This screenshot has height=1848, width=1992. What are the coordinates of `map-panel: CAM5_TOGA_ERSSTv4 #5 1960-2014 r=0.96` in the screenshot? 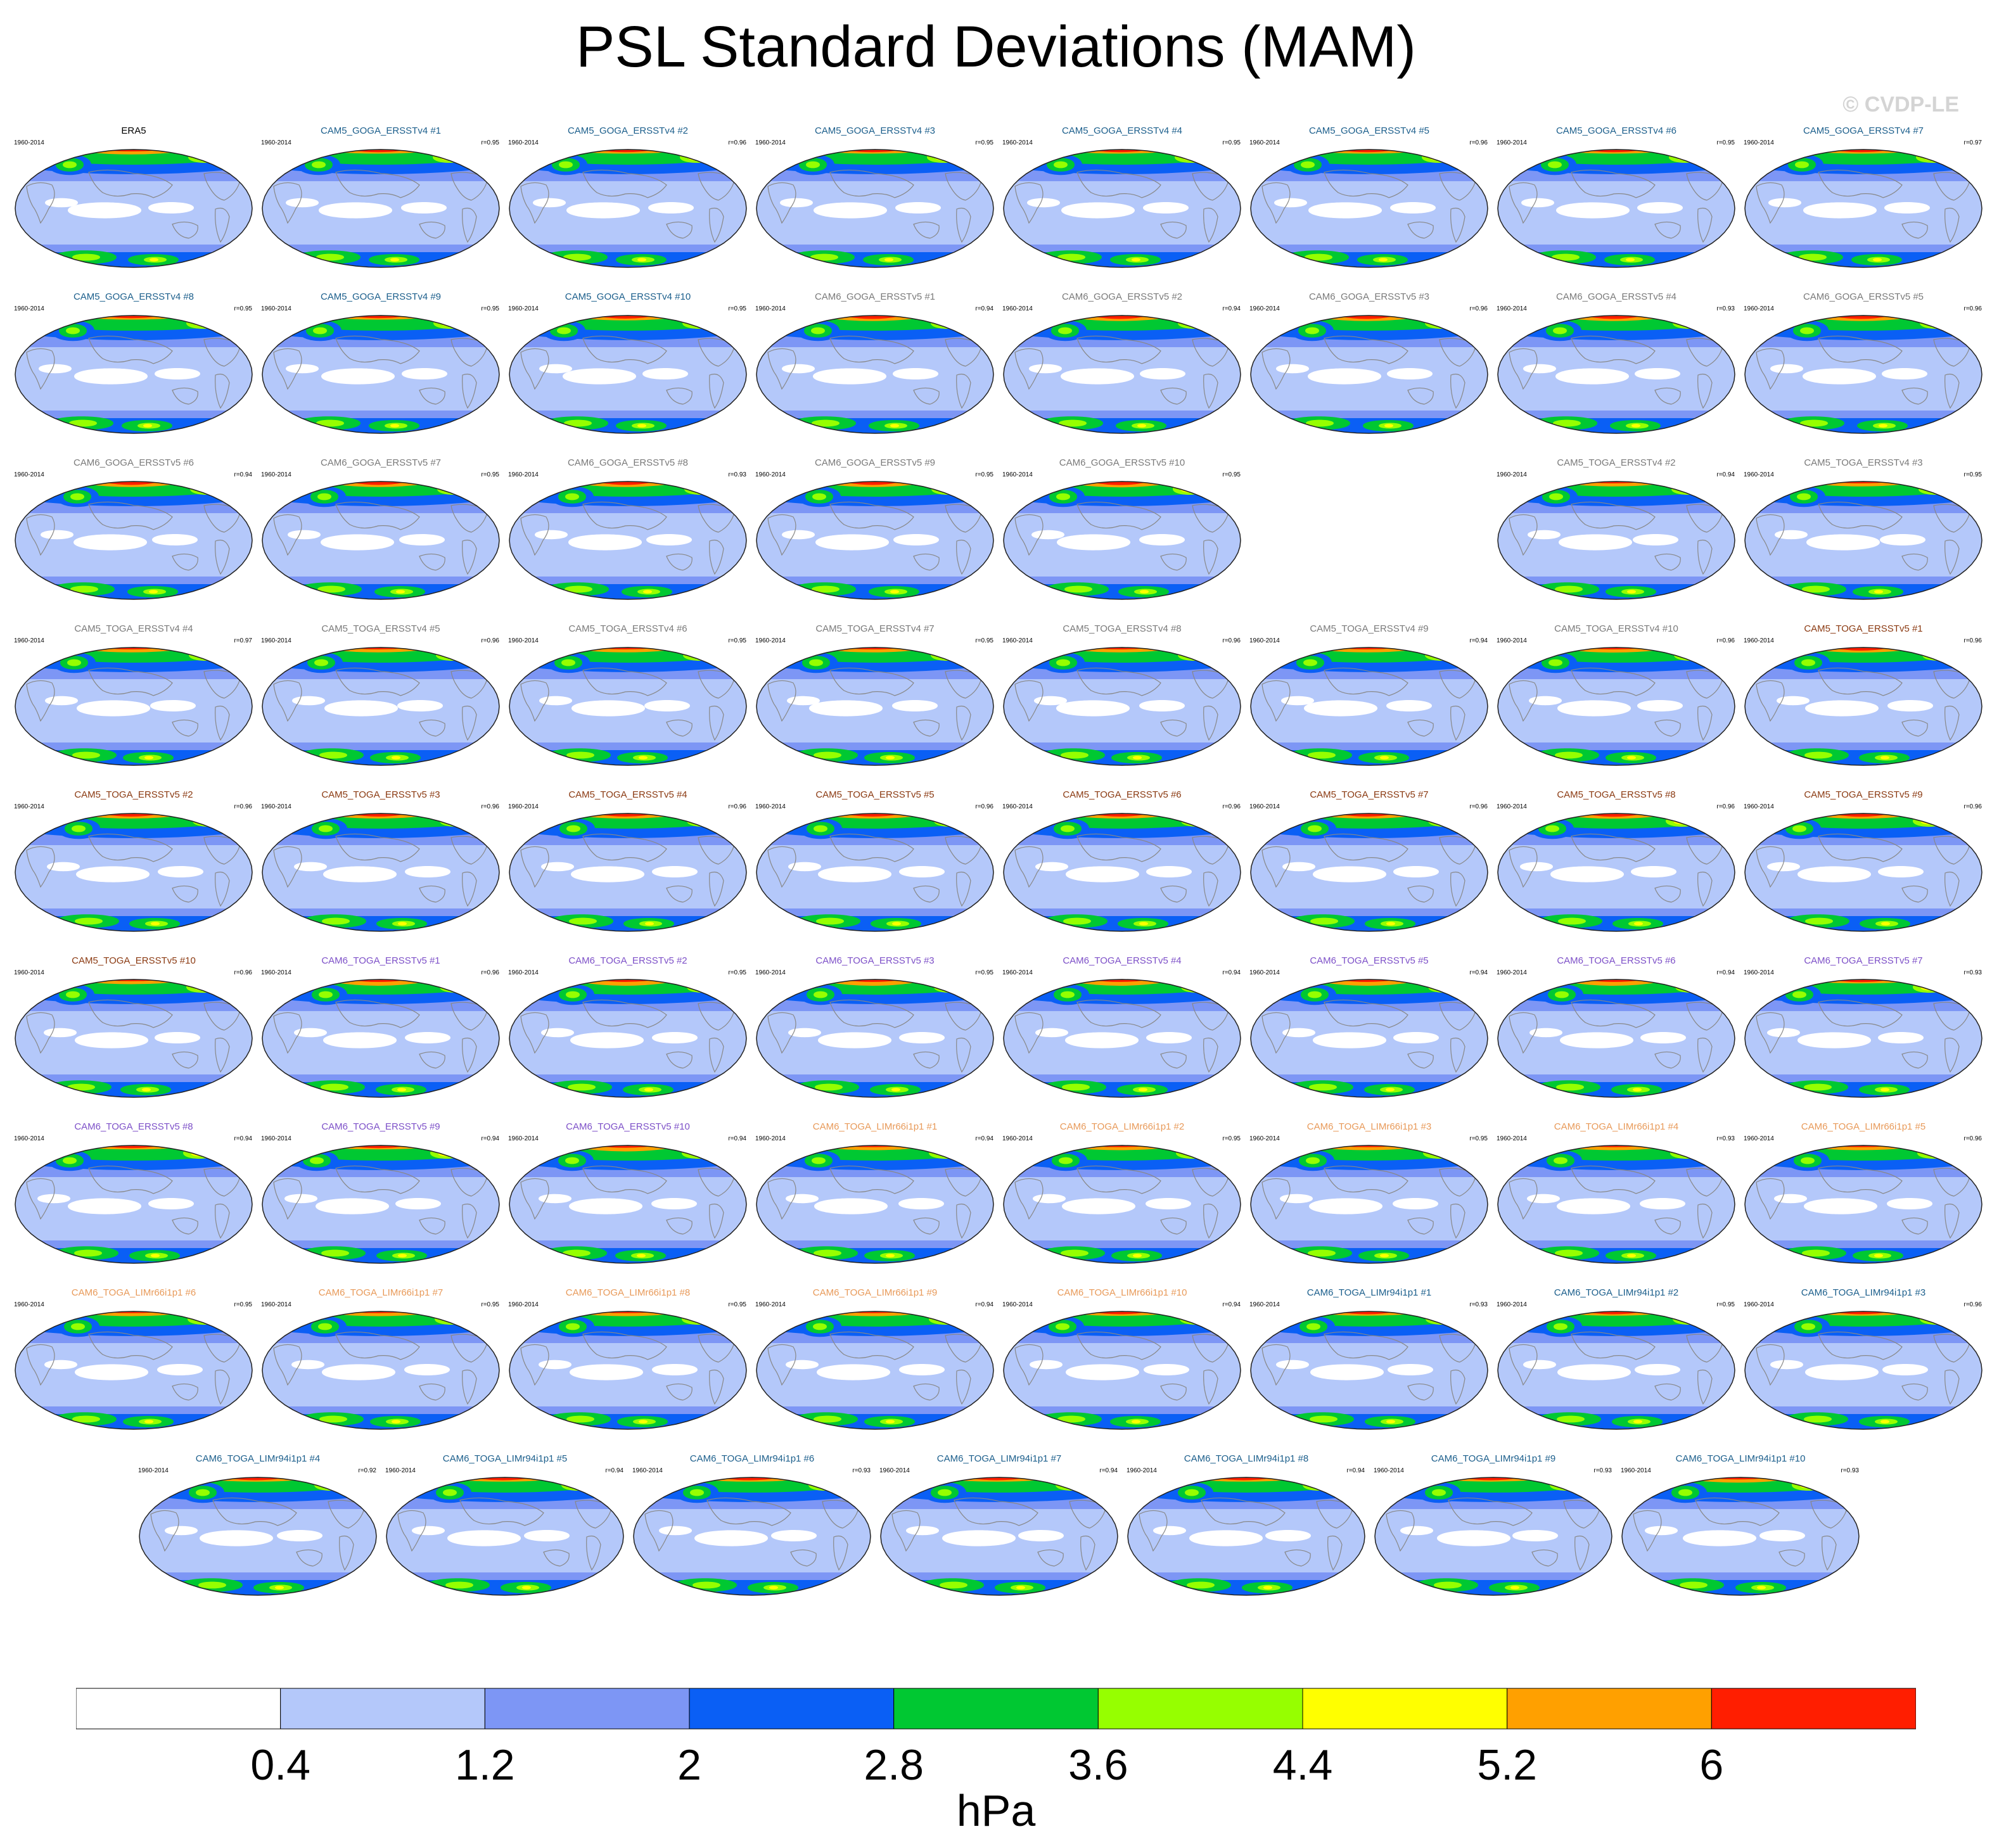 It's located at (380, 695).